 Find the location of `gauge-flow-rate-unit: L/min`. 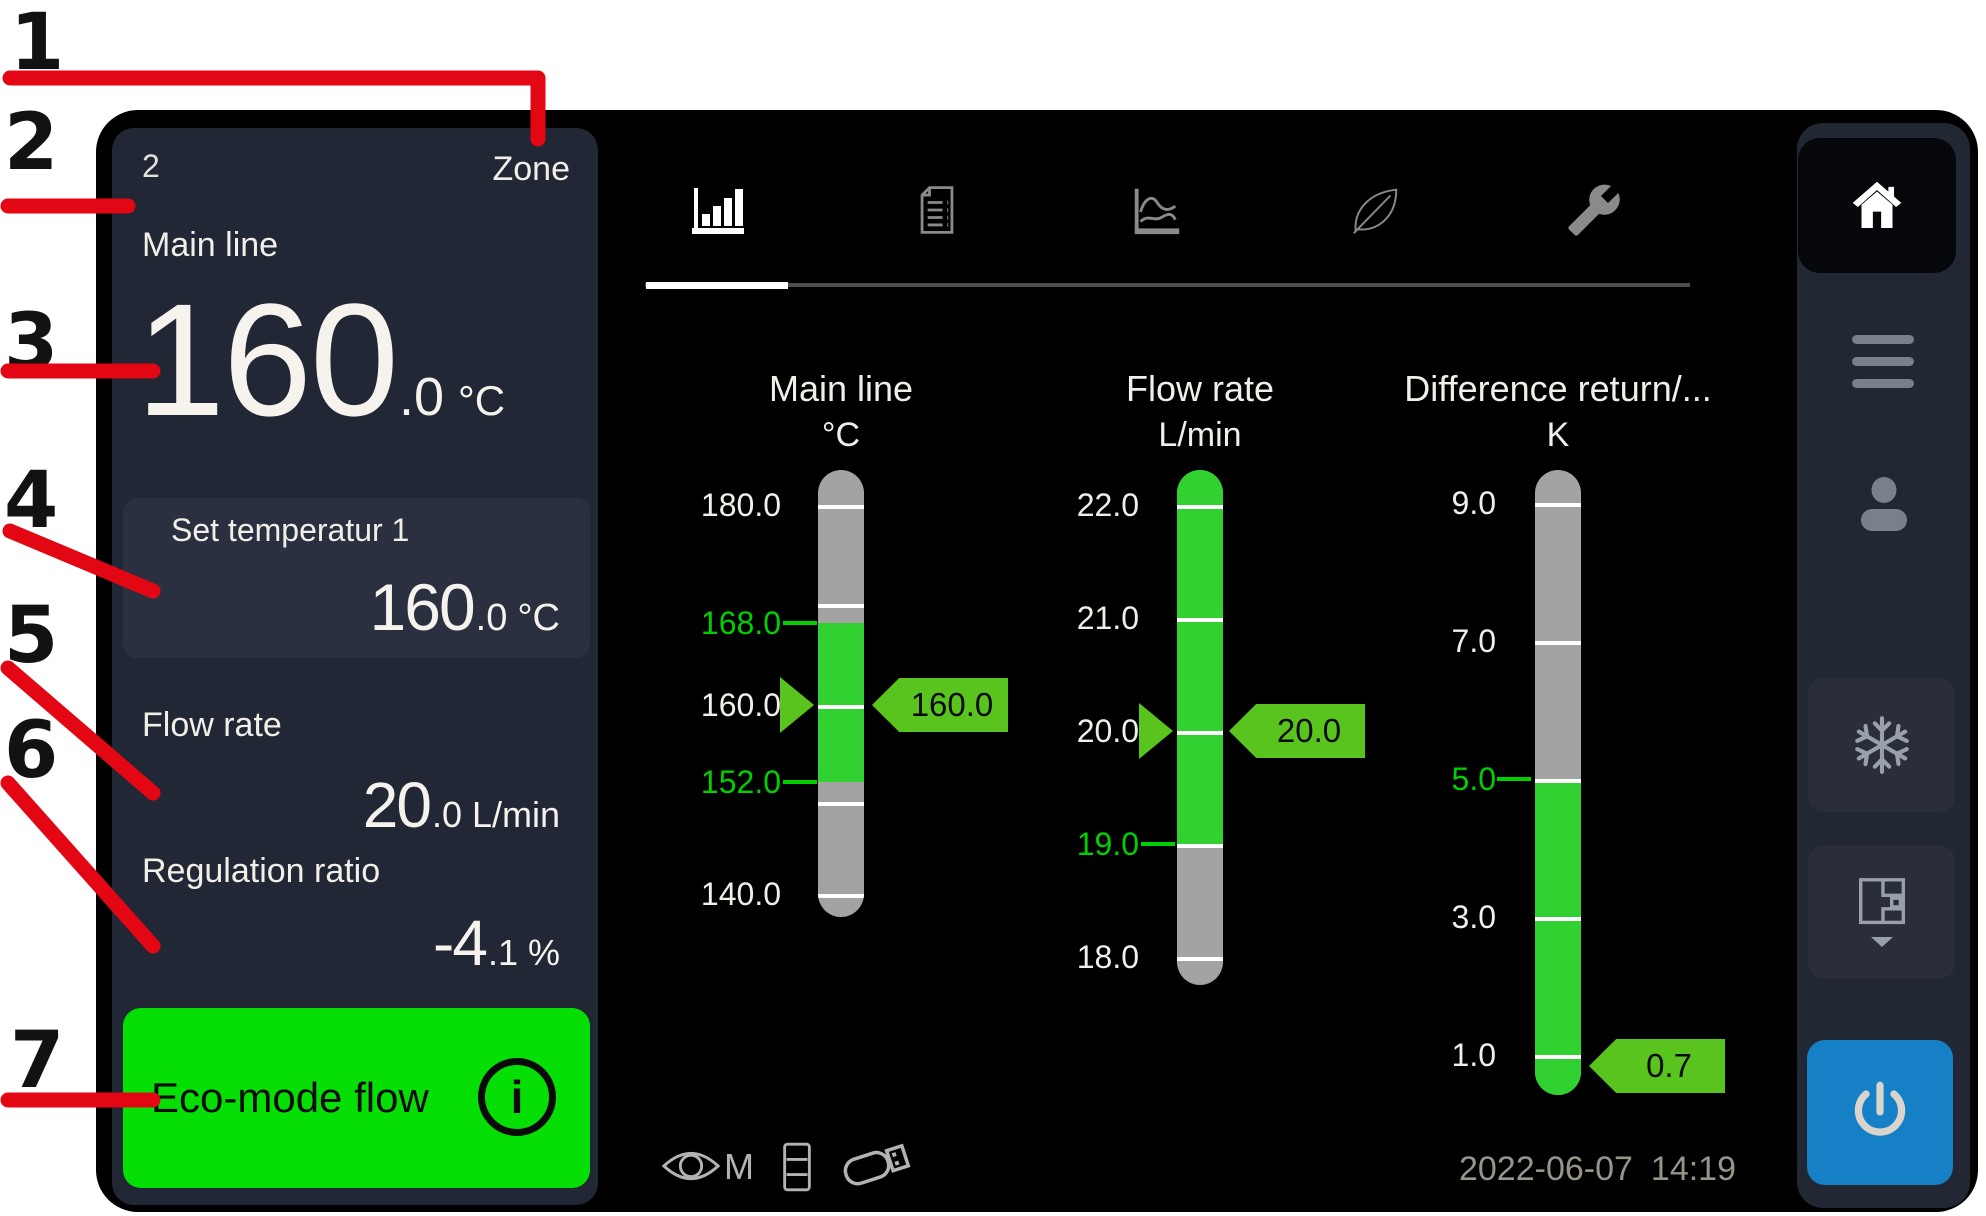

gauge-flow-rate-unit: L/min is located at coordinates (1200, 435).